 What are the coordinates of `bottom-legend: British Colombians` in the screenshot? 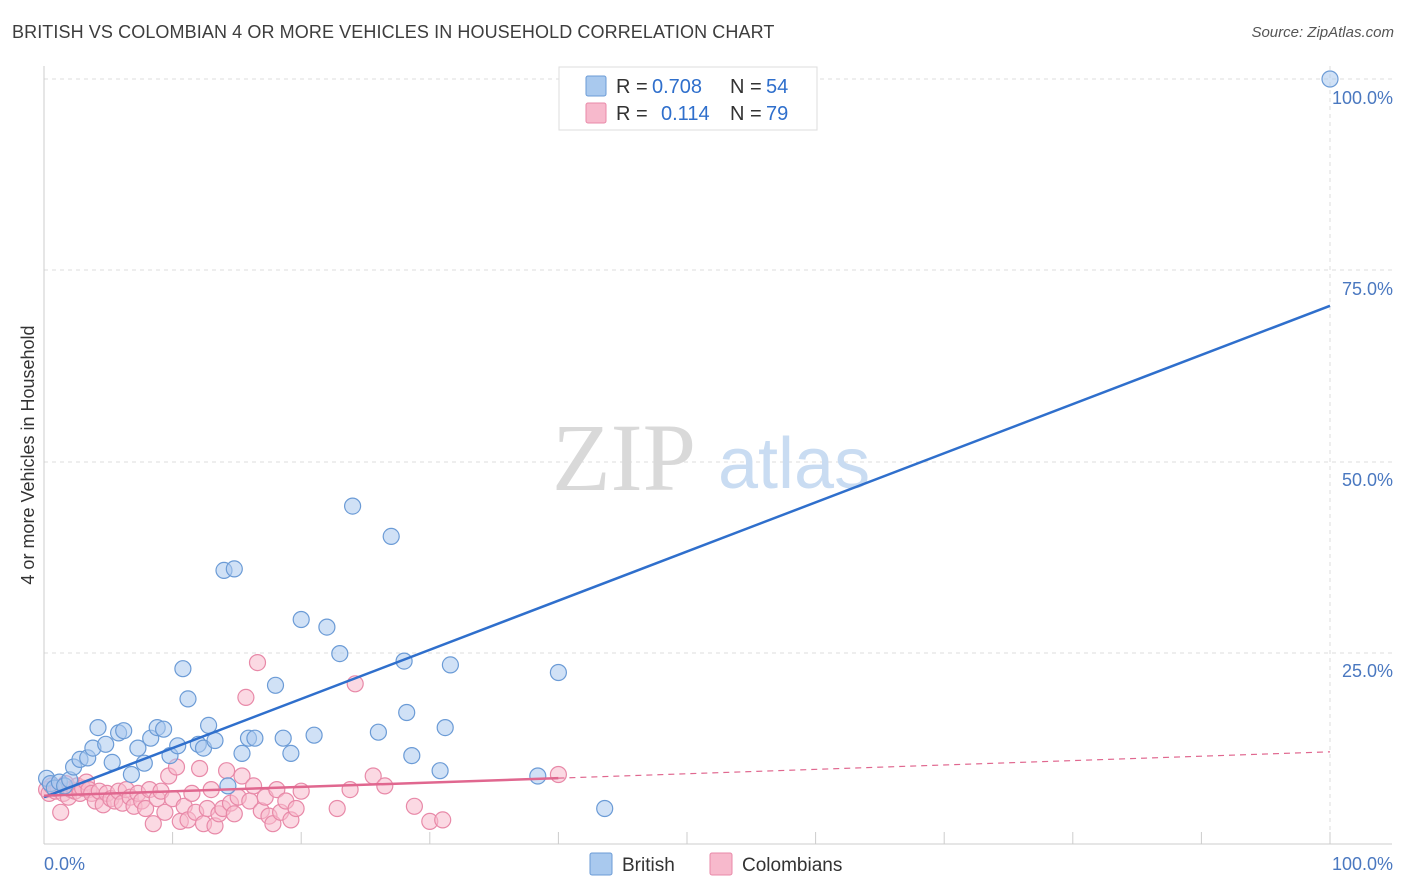 It's located at (715, 864).